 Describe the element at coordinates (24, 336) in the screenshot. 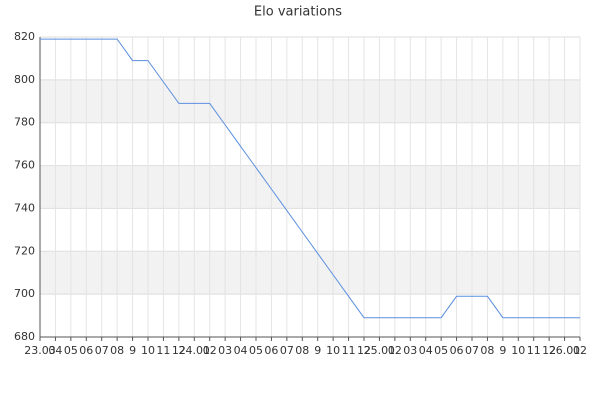

I see `y-tick-label: 680` at that location.